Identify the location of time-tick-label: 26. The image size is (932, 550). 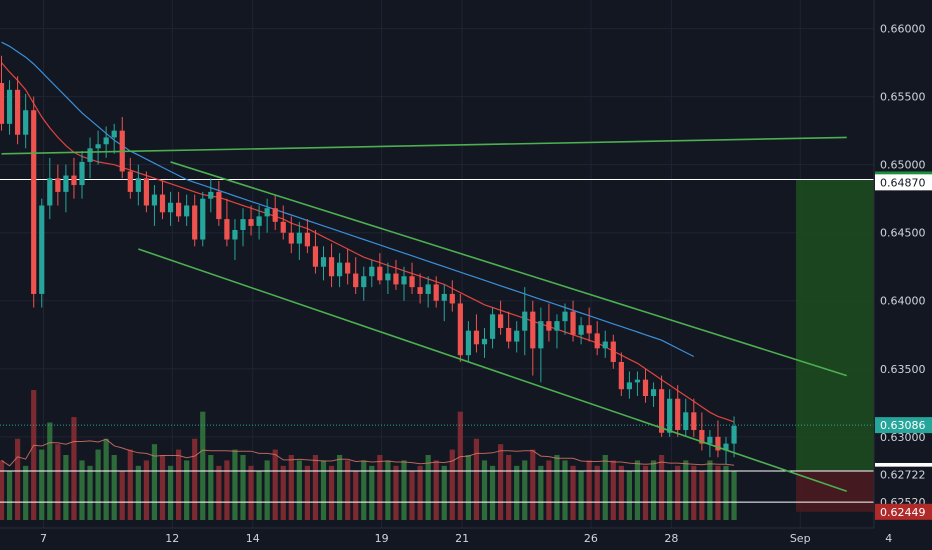
(591, 538).